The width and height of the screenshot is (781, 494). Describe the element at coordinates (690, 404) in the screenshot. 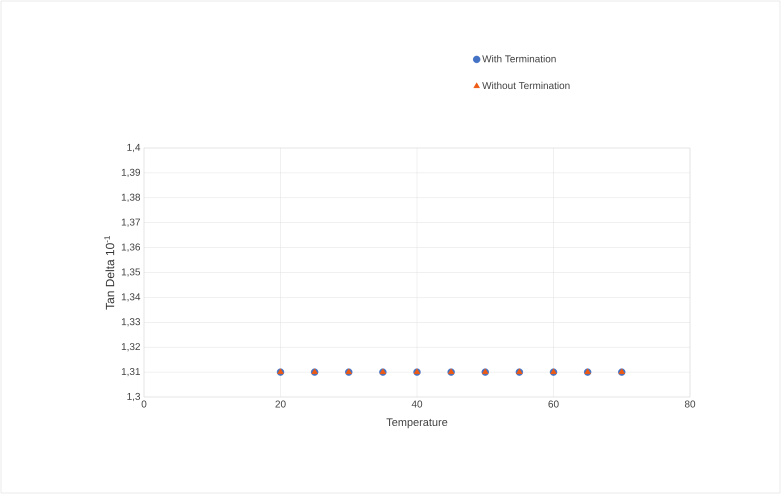

I see `x-tick-label: 80` at that location.